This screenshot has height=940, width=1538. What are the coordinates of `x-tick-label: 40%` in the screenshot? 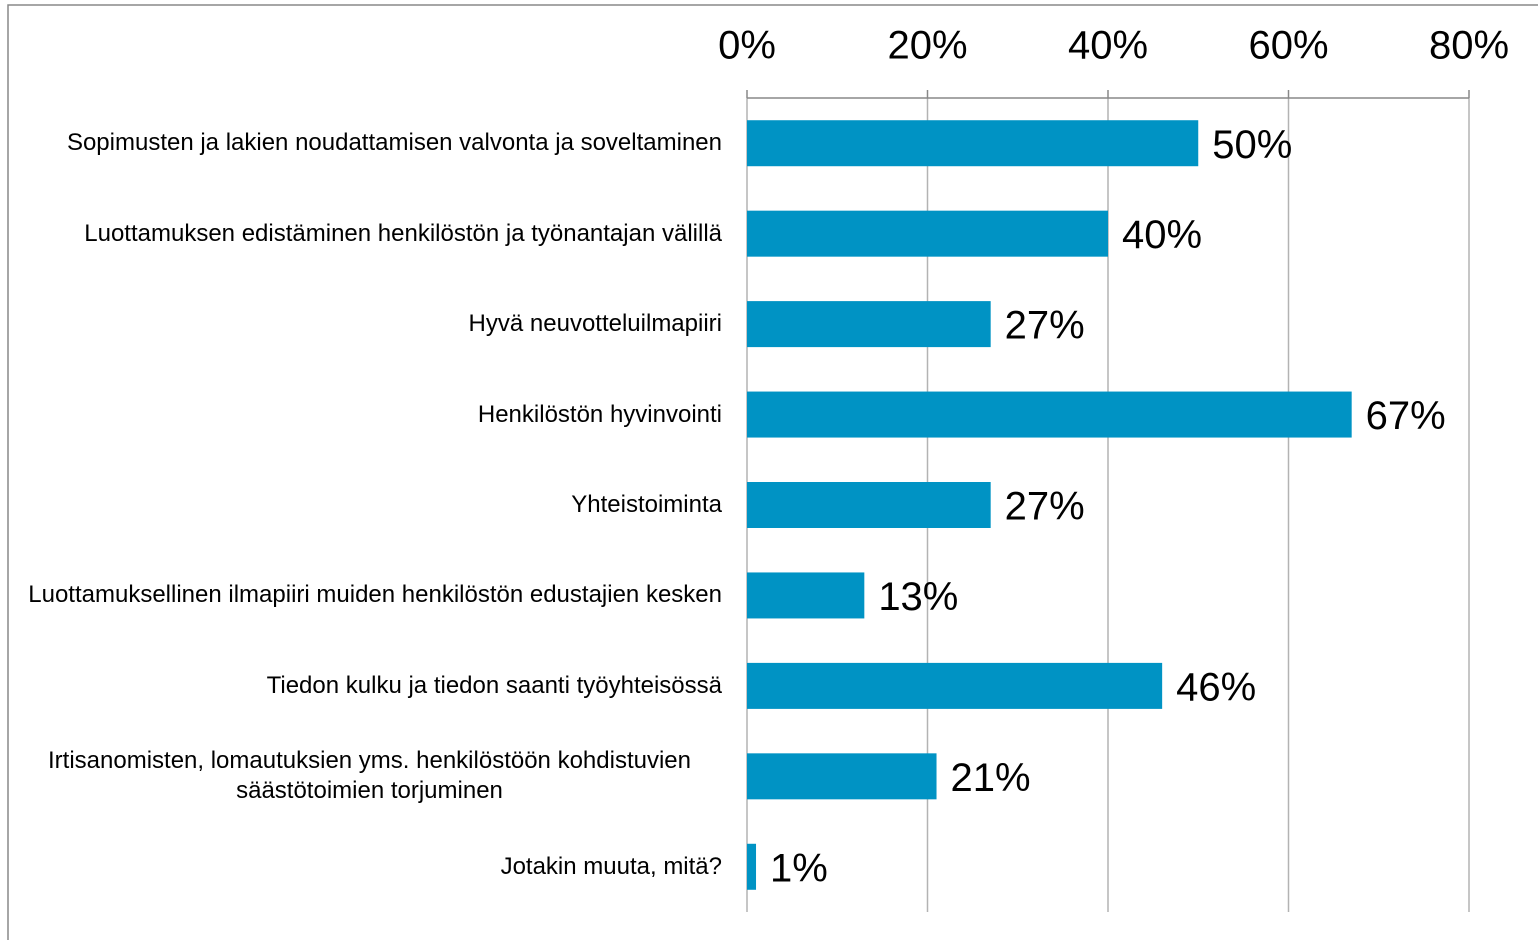 It's located at (1108, 46).